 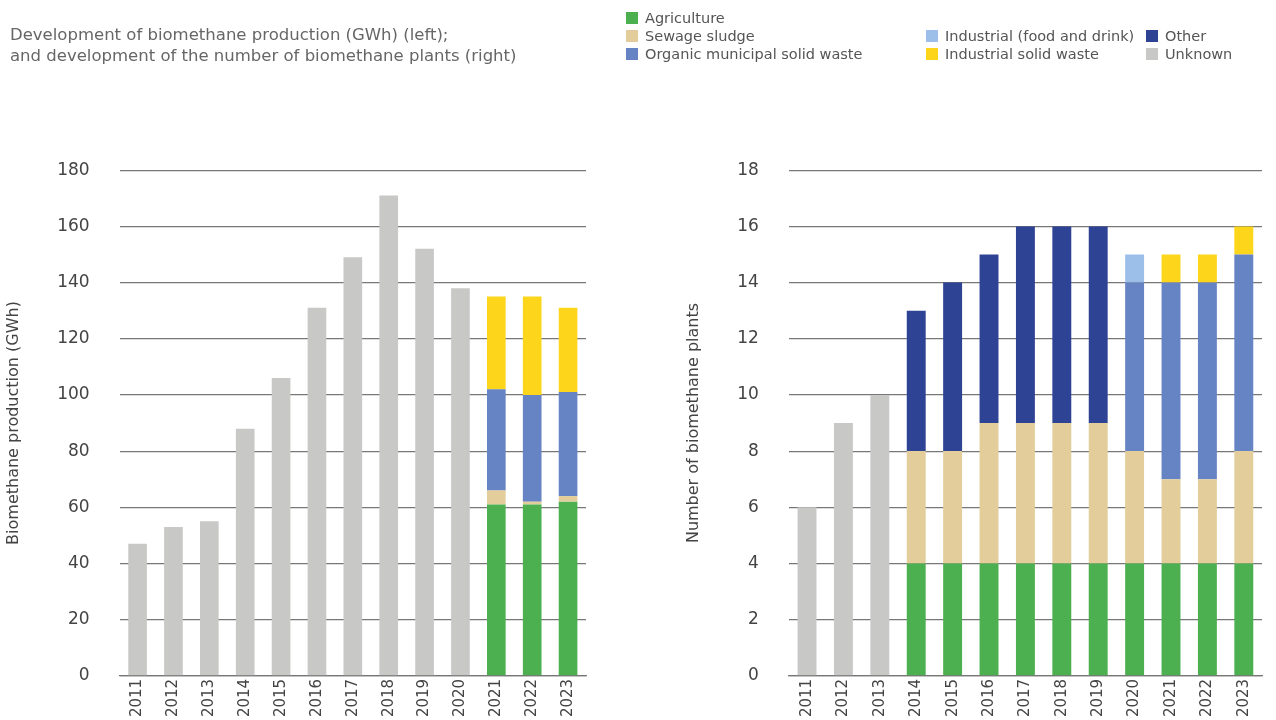 I want to click on legend-label: Sewage sludge, so click(x=700, y=36).